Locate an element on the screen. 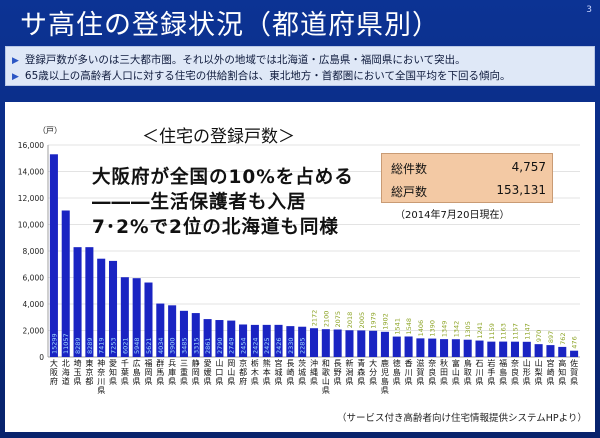 This screenshot has width=600, height=438. x-tick-label: 長崎県 is located at coordinates (290, 372).